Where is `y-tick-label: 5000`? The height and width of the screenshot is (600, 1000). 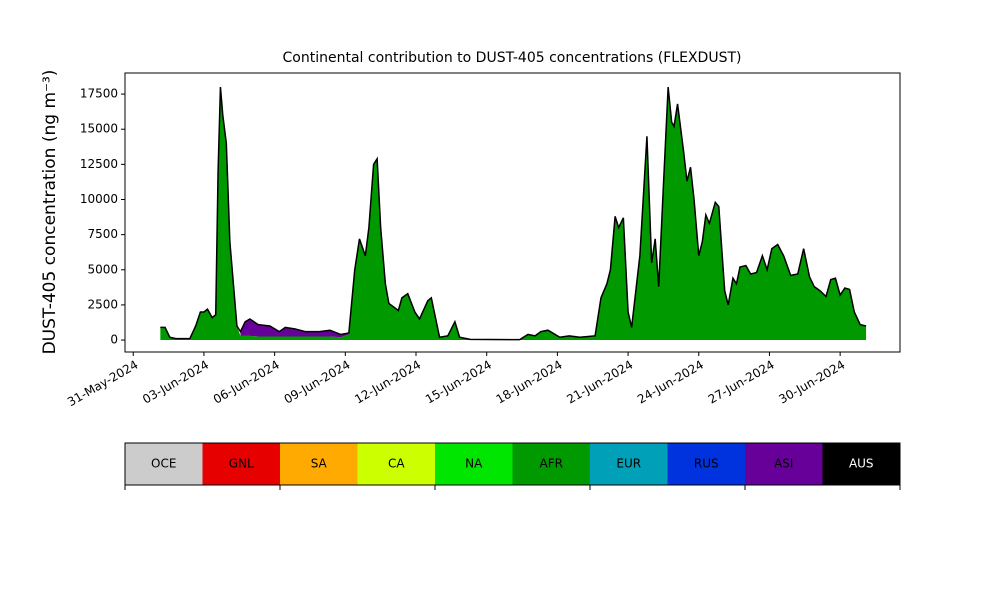 y-tick-label: 5000 is located at coordinates (102, 269).